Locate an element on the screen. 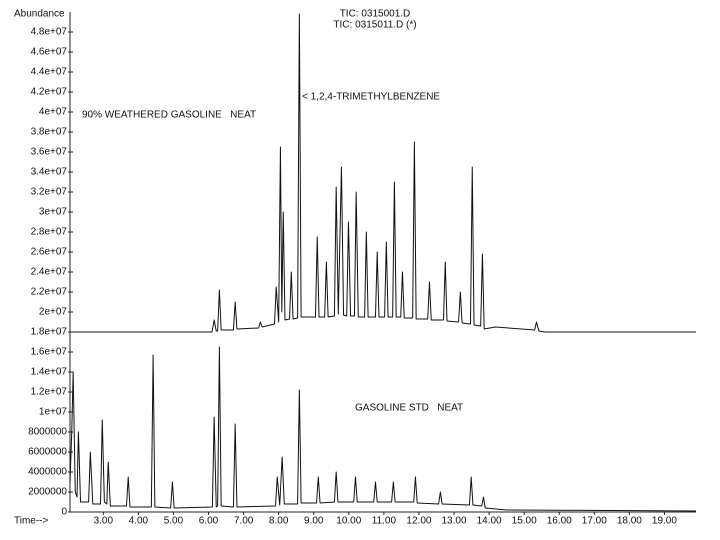 This screenshot has width=720, height=540. y-tick-label: 4.8e+07 is located at coordinates (49, 32).